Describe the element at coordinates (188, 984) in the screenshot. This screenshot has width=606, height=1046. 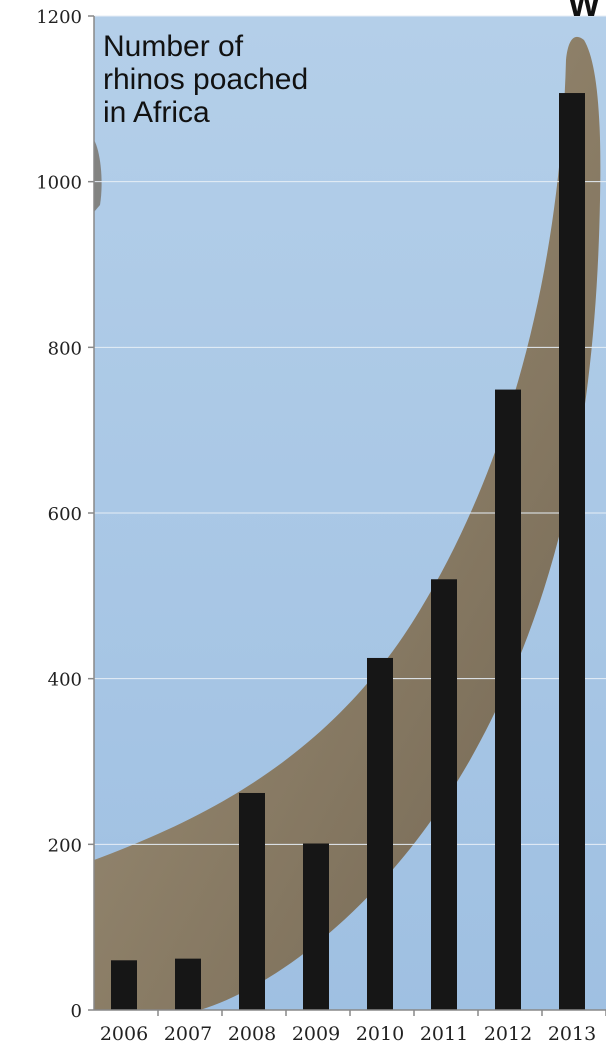
I see `bar-2007` at that location.